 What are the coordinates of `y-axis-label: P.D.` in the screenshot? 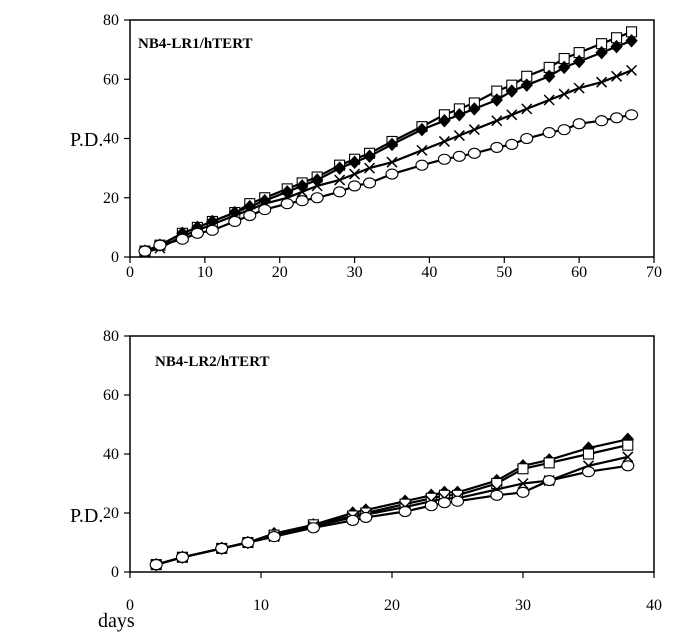 It's located at (86, 516).